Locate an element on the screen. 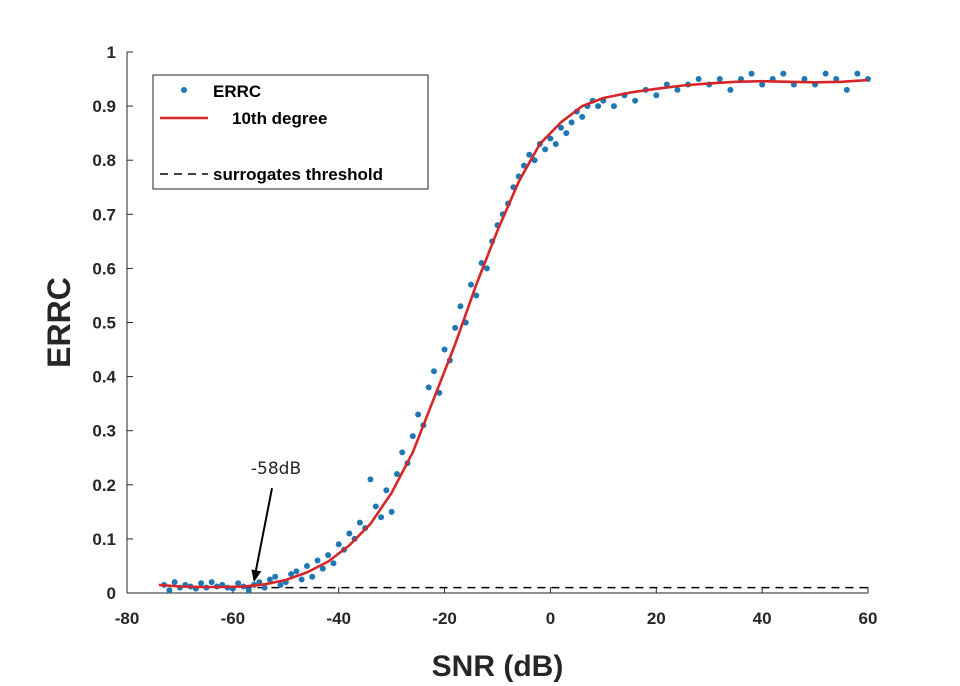  y-tick-label: 1 is located at coordinates (111, 52).